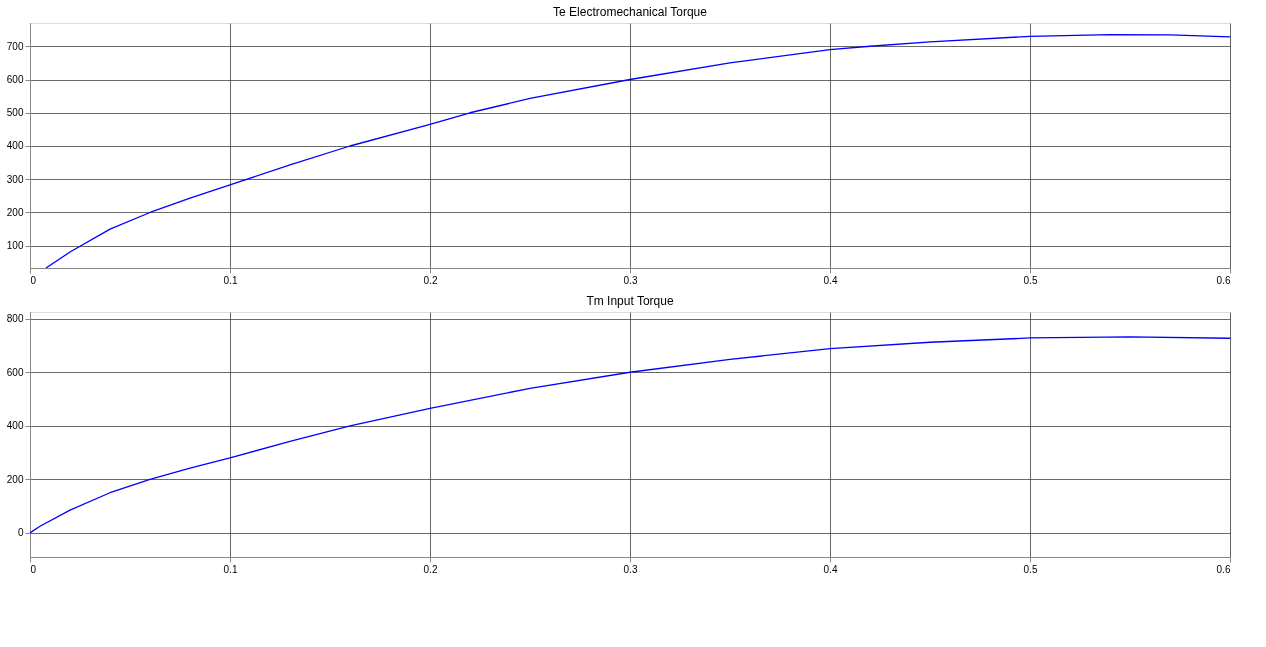 The width and height of the screenshot is (1266, 647). I want to click on chart-title: Tm Input Torque, so click(630, 301).